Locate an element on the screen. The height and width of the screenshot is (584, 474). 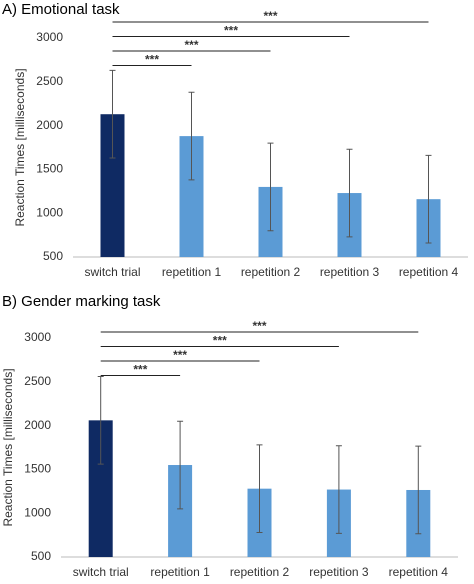
chart-title: B) Gender marking task is located at coordinates (81, 301).